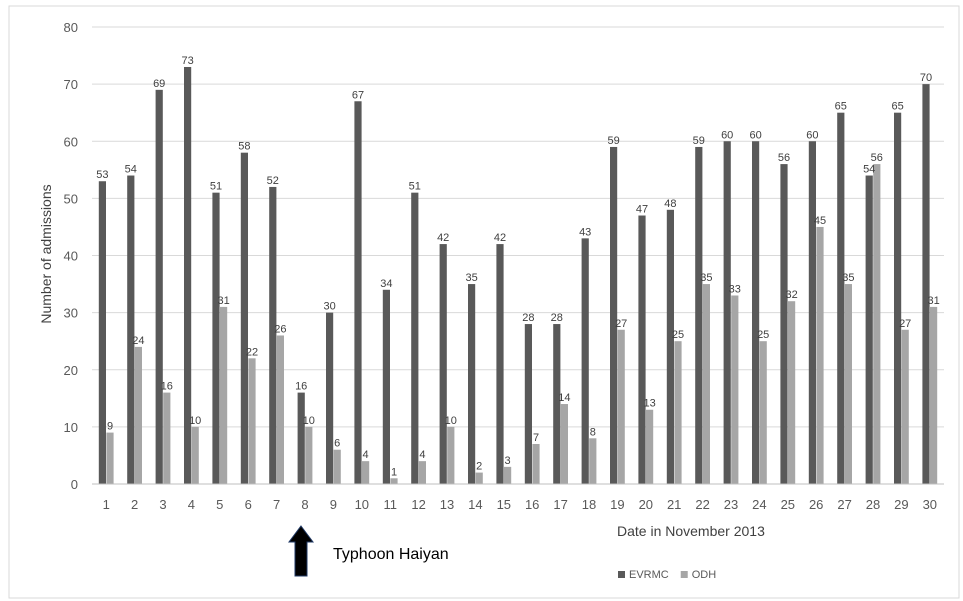  What do you see at coordinates (252, 352) in the screenshot?
I see `data-label-odh: 22` at bounding box center [252, 352].